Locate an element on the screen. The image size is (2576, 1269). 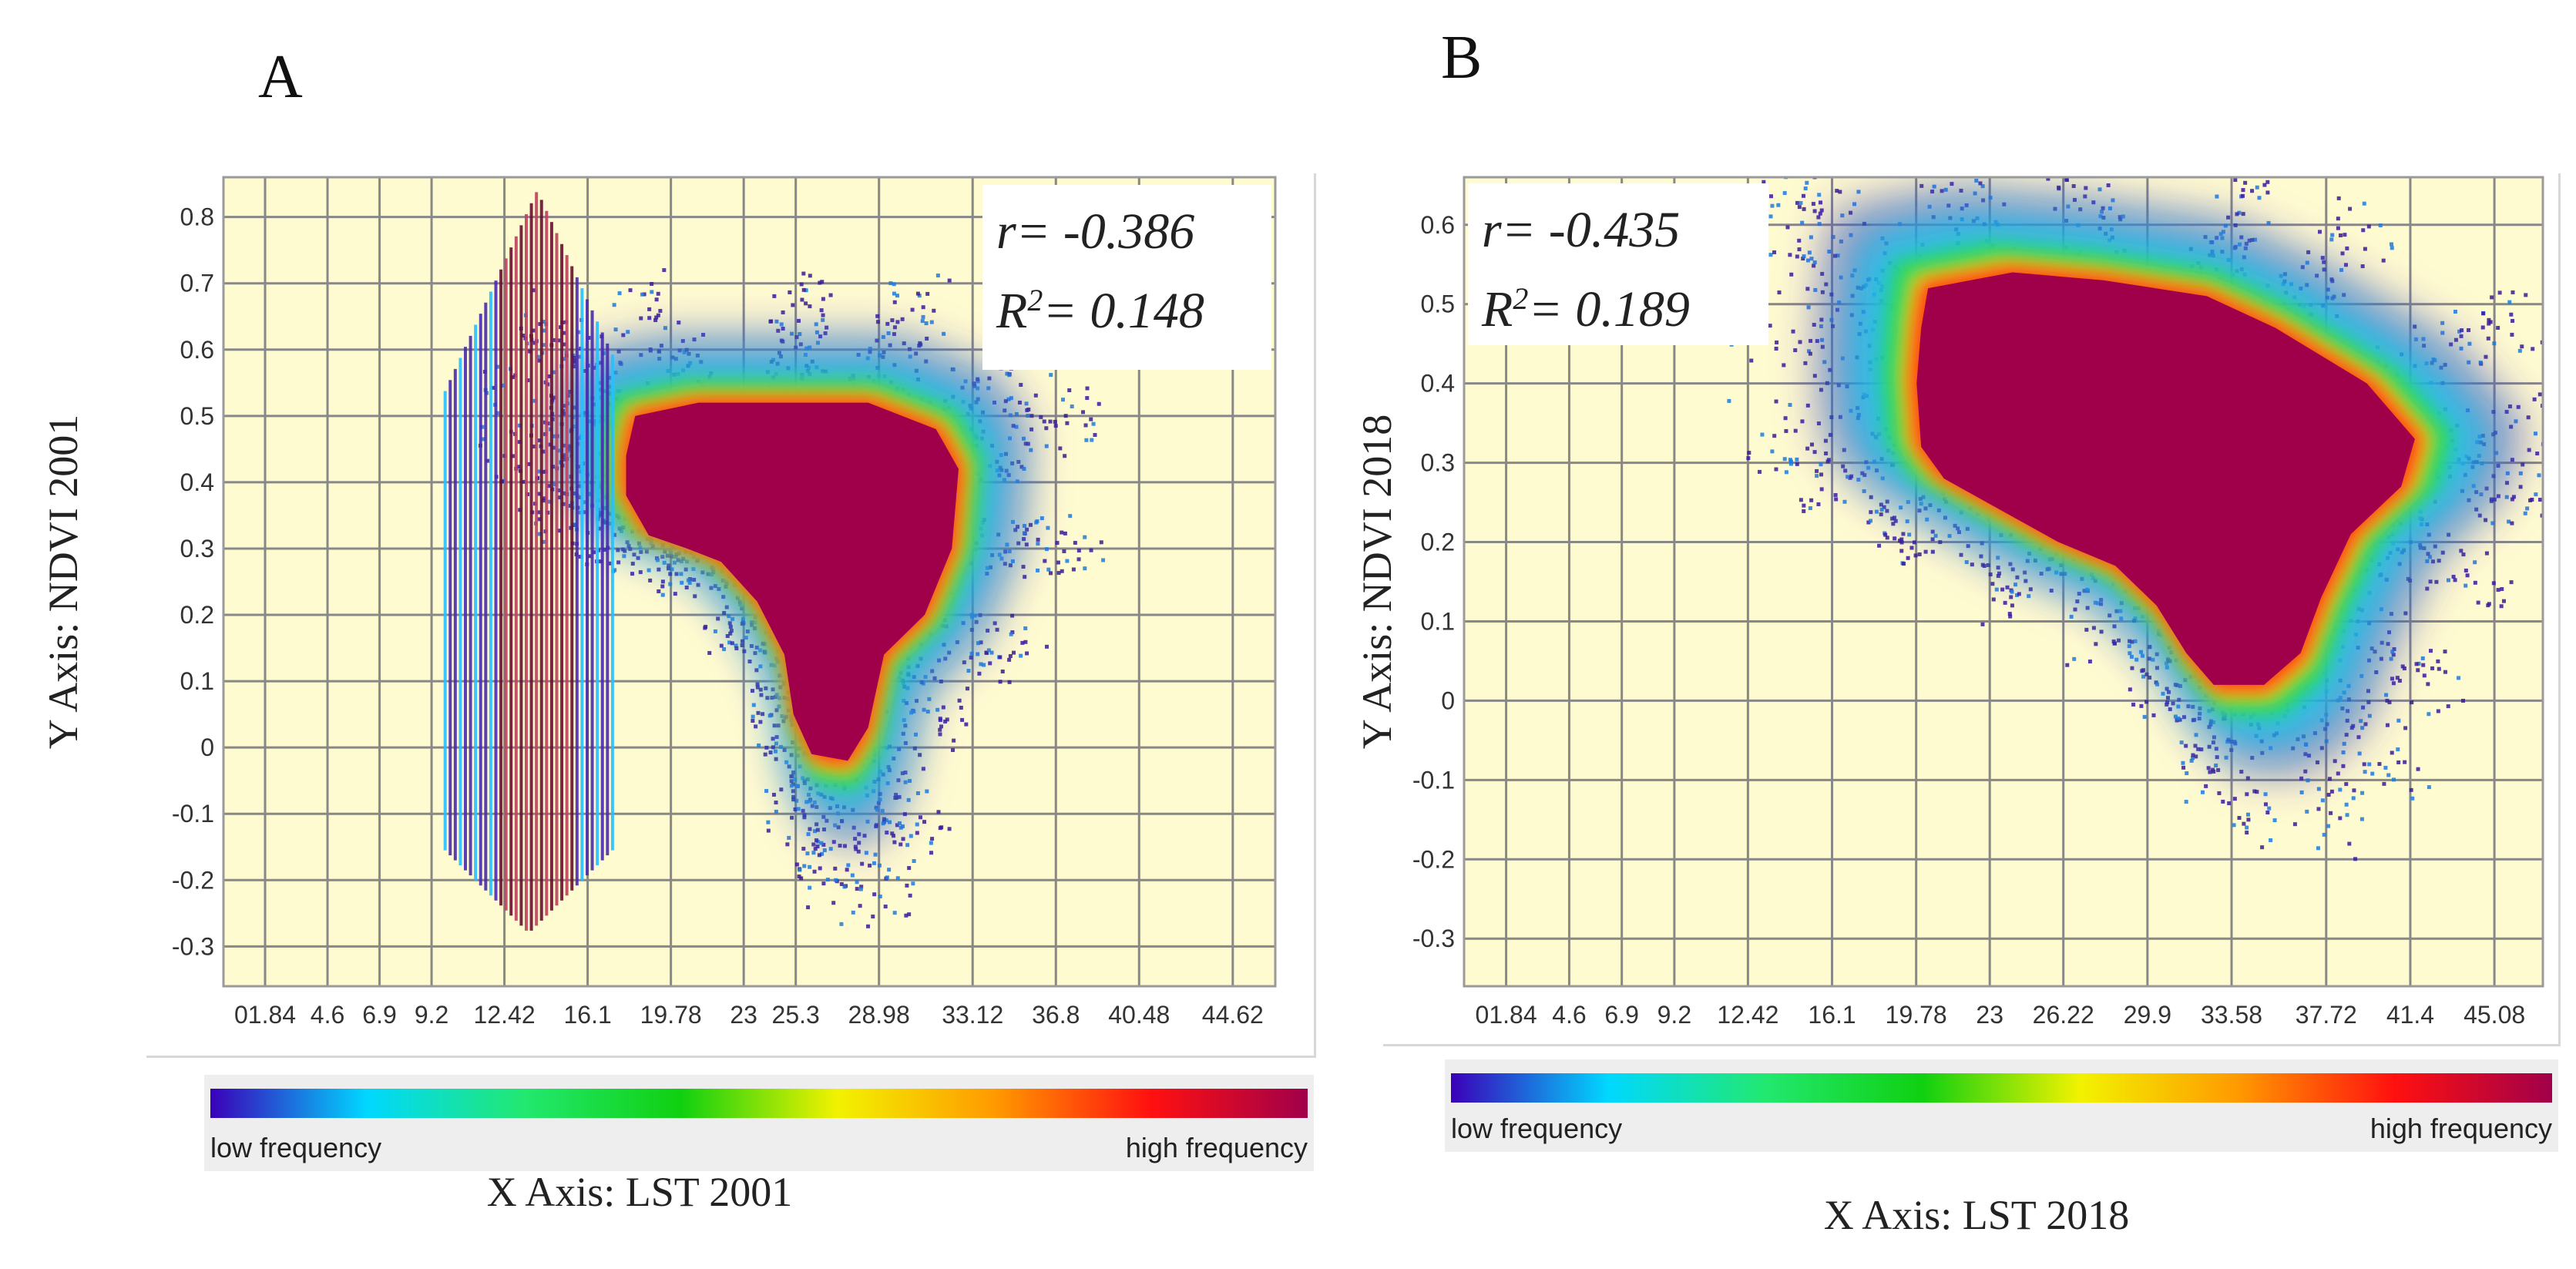
y-tick-label: 0.5 is located at coordinates (197, 416).